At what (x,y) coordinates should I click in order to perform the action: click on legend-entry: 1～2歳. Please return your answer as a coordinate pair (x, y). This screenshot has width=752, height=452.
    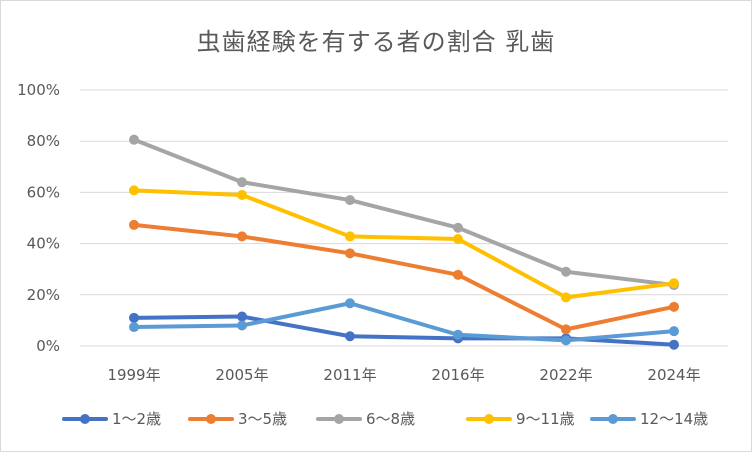
    Looking at the image, I should click on (111, 419).